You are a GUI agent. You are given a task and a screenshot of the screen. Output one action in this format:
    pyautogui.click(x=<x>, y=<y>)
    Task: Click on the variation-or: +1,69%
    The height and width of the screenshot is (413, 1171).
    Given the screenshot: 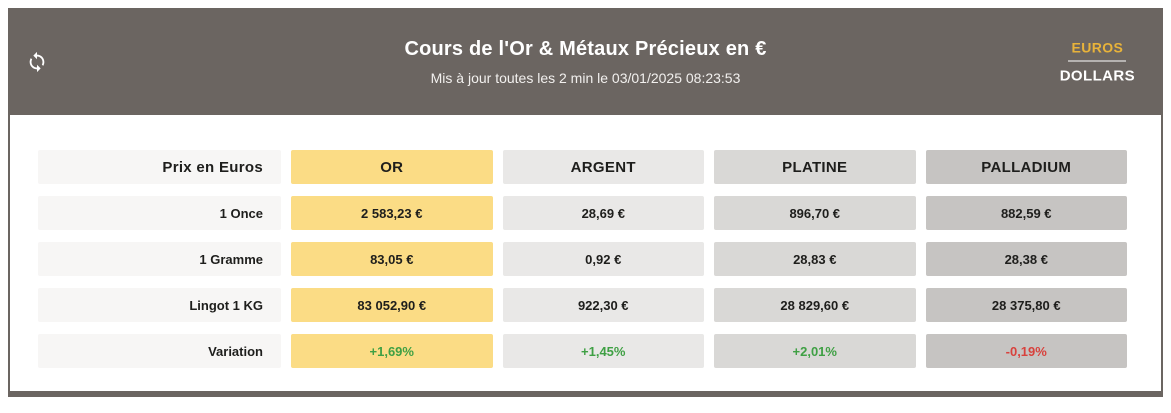 What is the action you would take?
    pyautogui.click(x=392, y=351)
    